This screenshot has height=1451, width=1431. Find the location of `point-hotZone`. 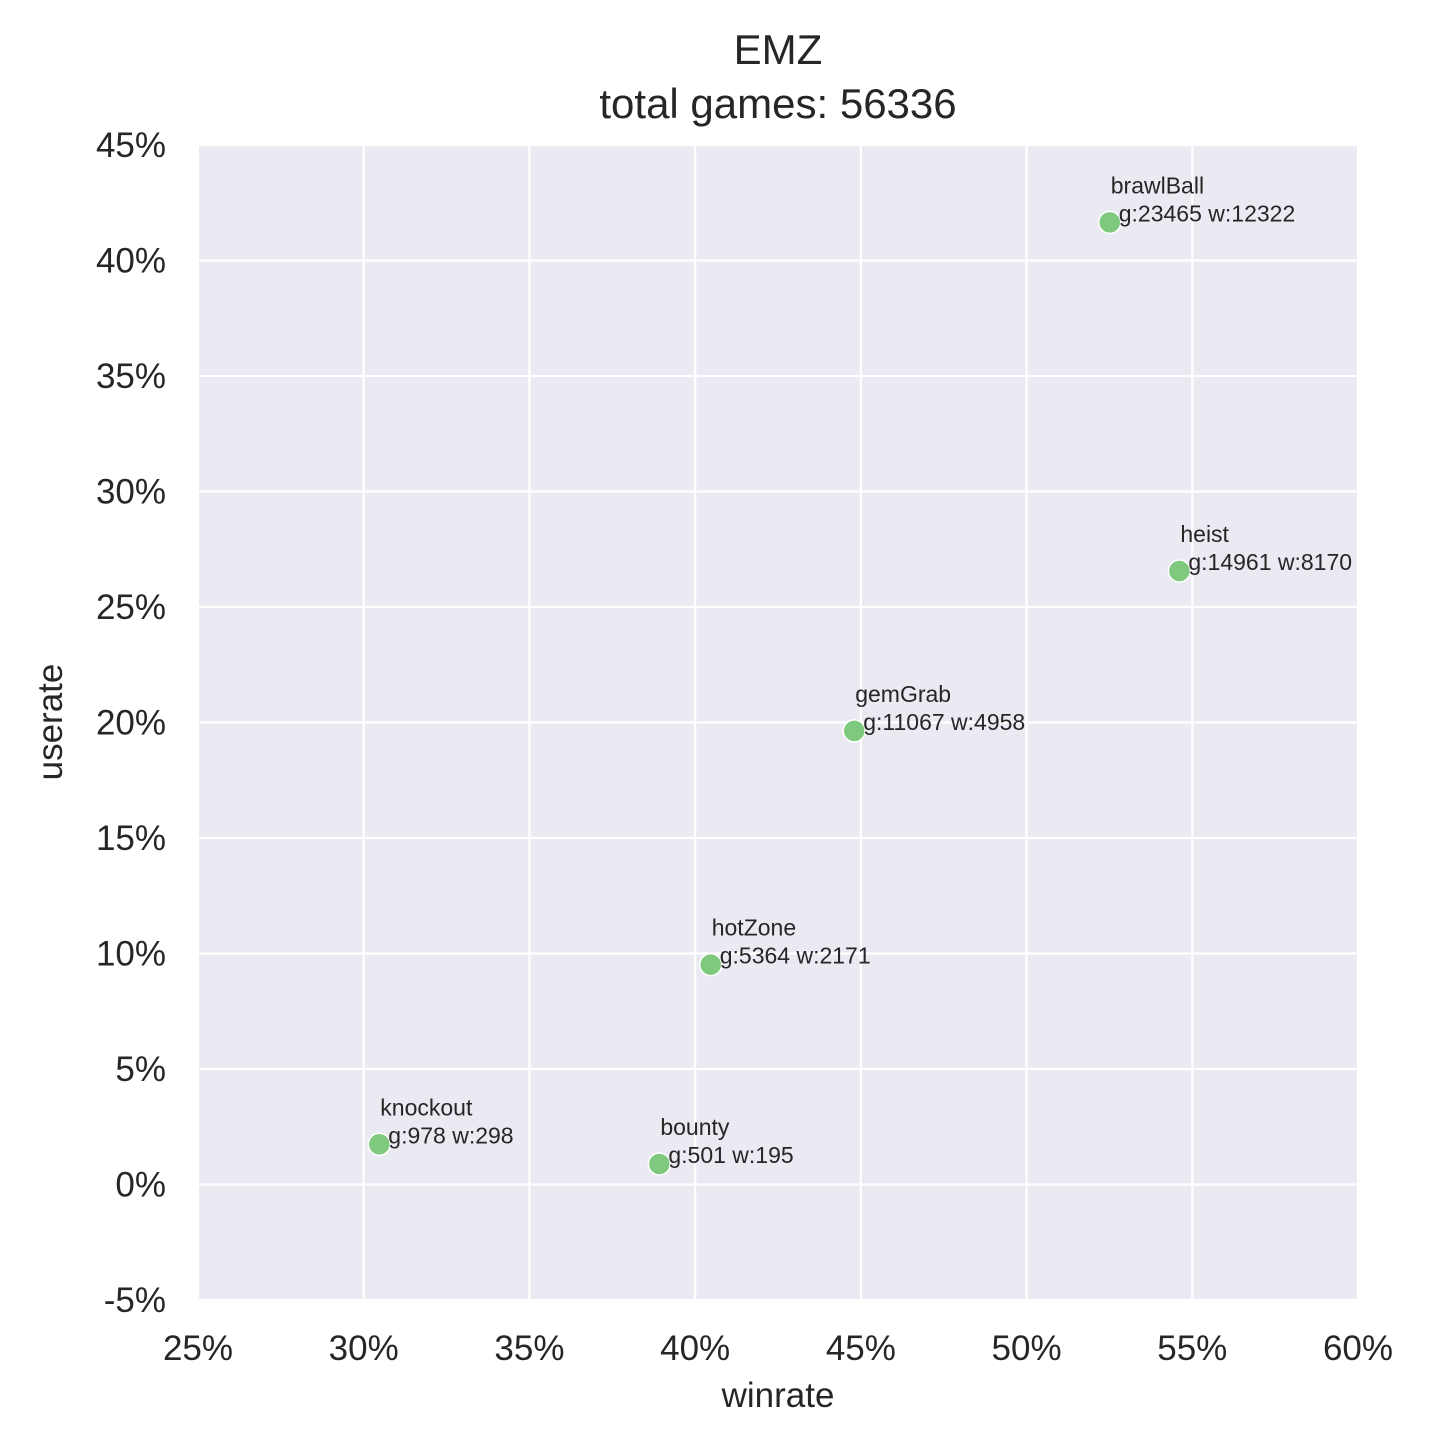

point-hotZone is located at coordinates (710, 964).